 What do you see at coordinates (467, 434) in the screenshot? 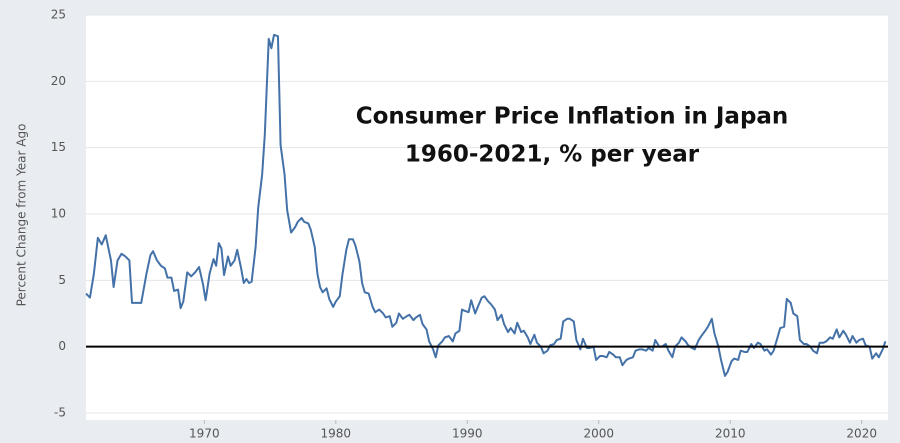
I see `x-tick-label: 1990` at bounding box center [467, 434].